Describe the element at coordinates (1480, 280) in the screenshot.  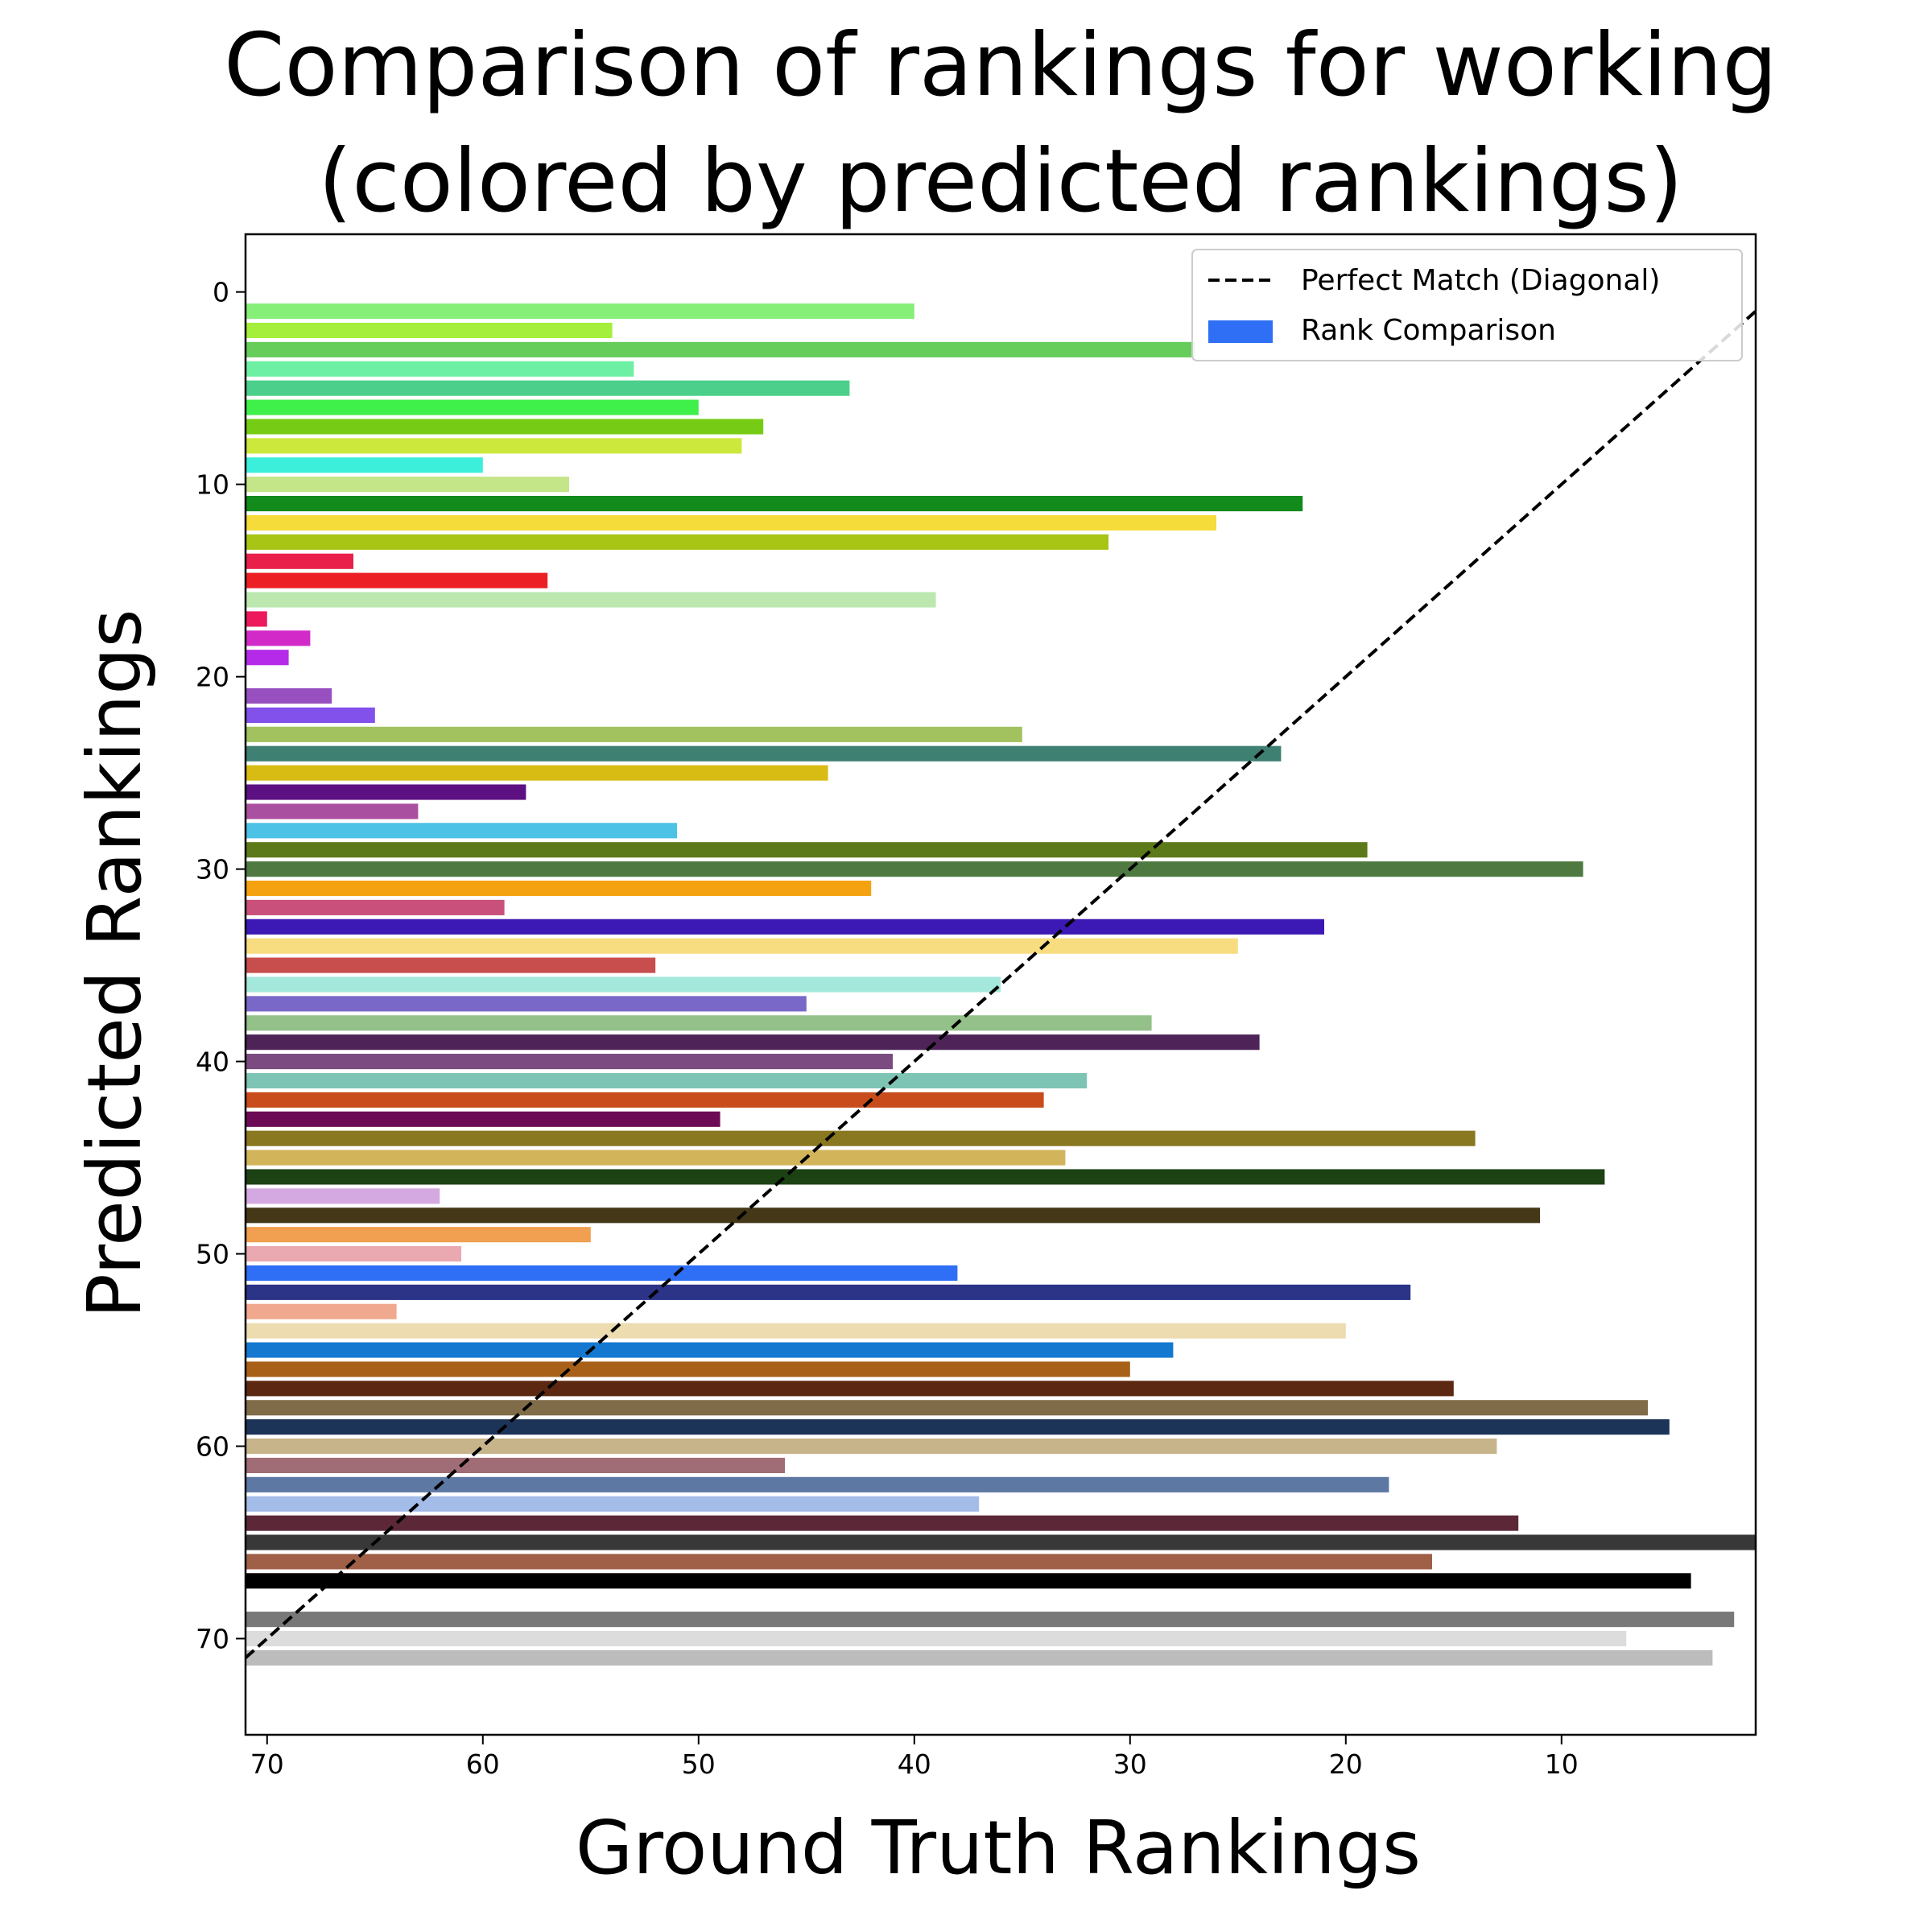
I see `legend-label-diagonal: Perfect Match (Diagonal)` at that location.